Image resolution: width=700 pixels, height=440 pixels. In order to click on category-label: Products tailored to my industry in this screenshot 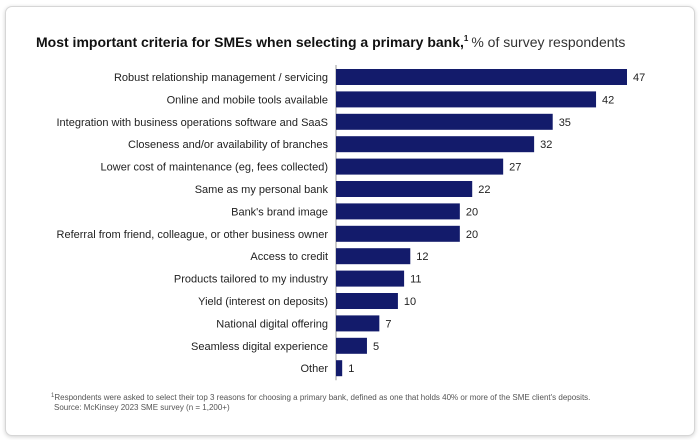, I will do `click(251, 280)`.